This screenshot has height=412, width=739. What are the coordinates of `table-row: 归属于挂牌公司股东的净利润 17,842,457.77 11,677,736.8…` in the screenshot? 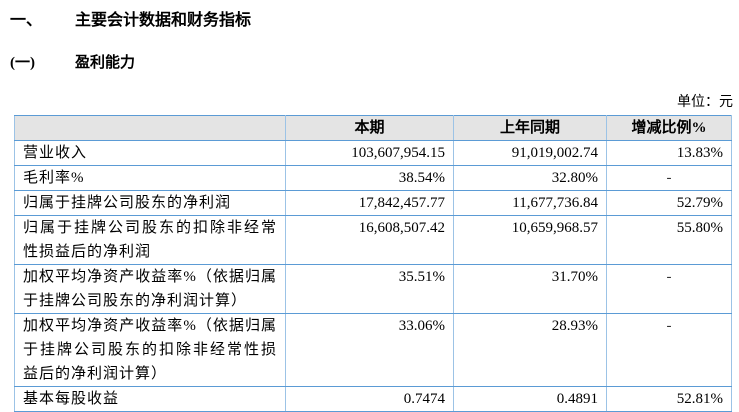 It's located at (373, 203).